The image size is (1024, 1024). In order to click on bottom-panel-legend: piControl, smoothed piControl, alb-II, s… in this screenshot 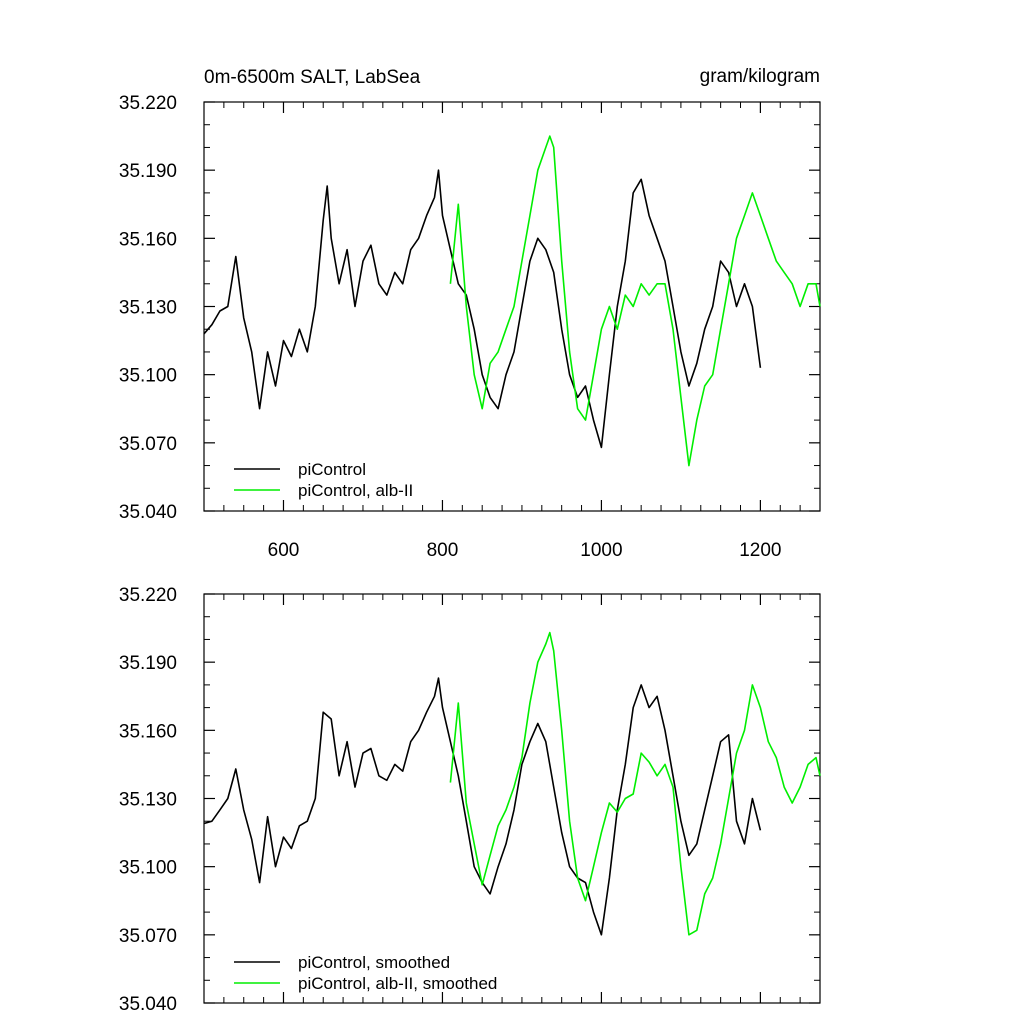, I will do `click(365, 973)`.